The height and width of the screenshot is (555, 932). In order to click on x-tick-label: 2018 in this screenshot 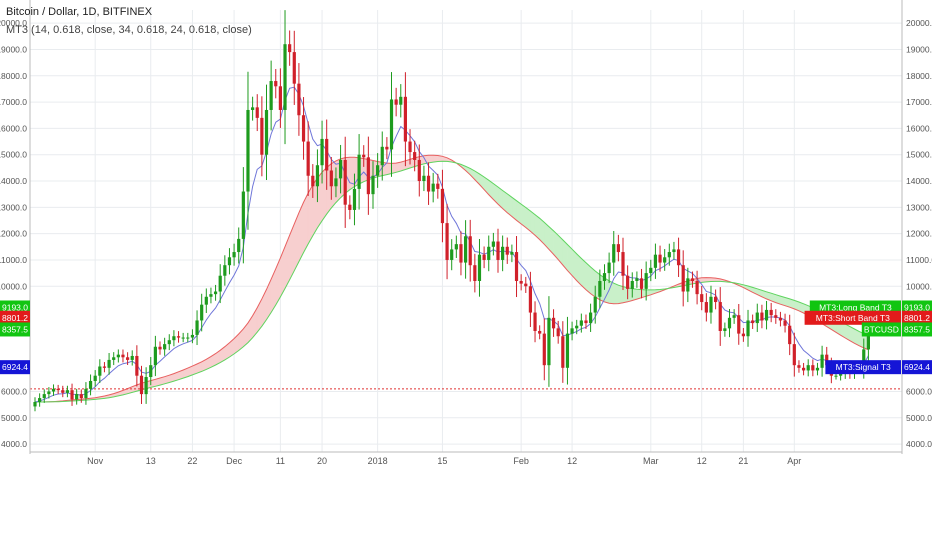, I will do `click(378, 461)`.